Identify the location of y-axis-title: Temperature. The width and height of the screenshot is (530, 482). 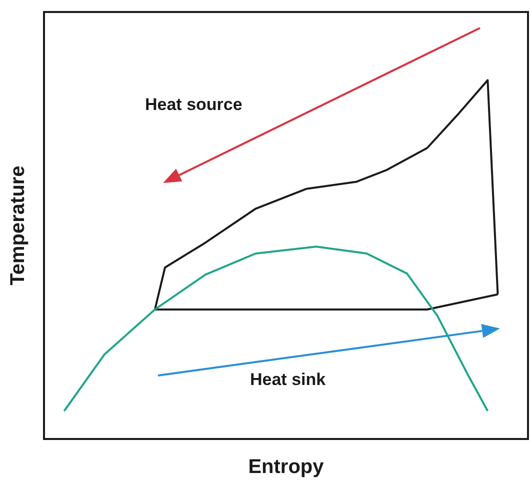
(18, 226).